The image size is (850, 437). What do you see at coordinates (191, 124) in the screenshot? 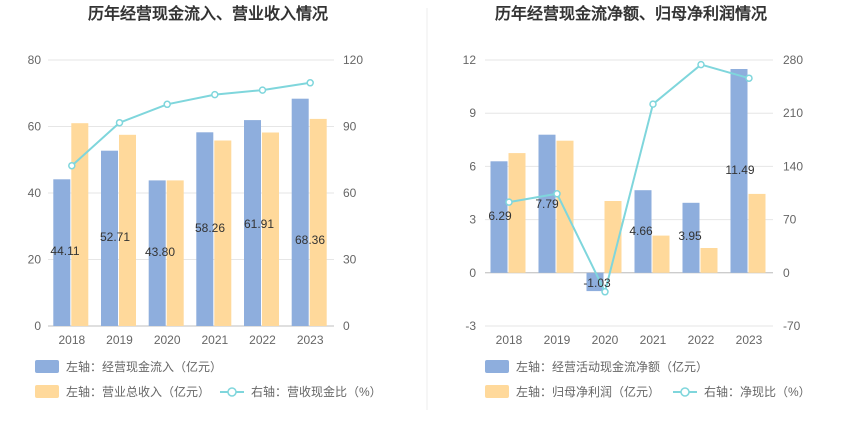
I see `ratio-line` at bounding box center [191, 124].